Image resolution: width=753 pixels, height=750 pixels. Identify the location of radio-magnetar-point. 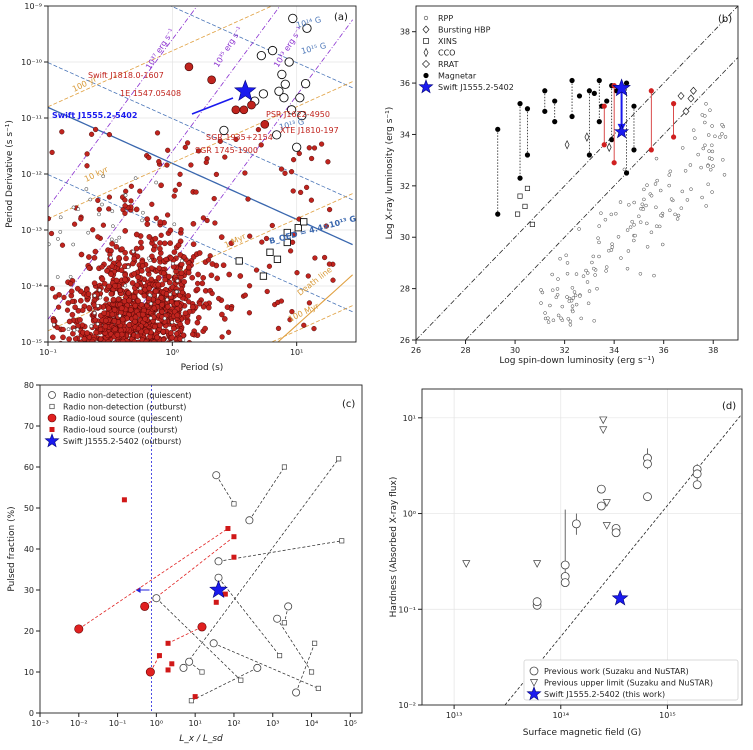
(674, 104).